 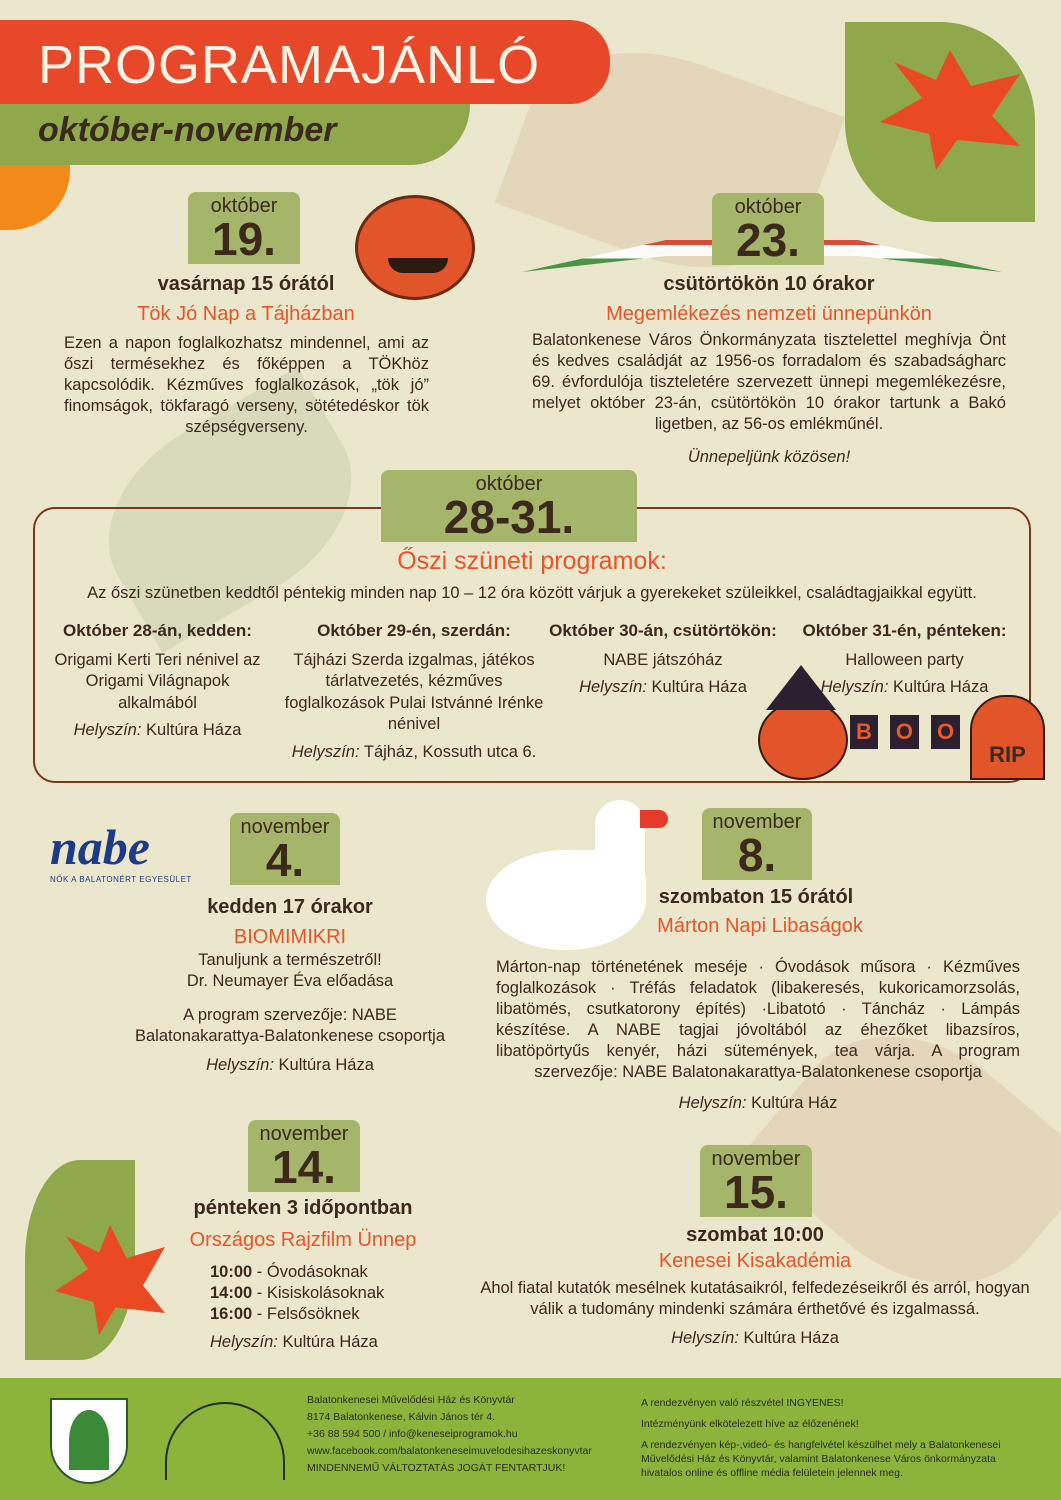 What do you see at coordinates (310, 1272) in the screenshot?
I see `schedule-audience: - Óvodásoknak` at bounding box center [310, 1272].